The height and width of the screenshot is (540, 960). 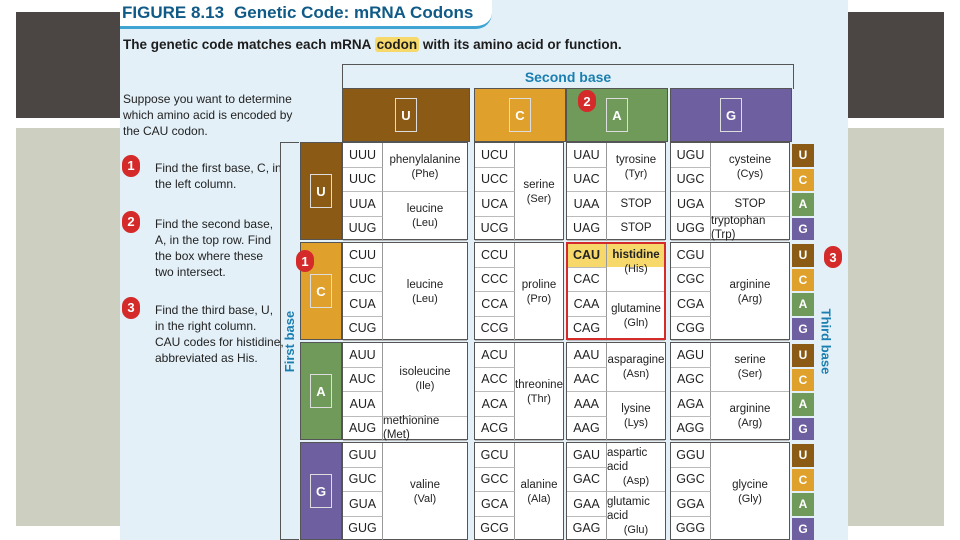 I want to click on amino-acid-name: serine, so click(x=539, y=184).